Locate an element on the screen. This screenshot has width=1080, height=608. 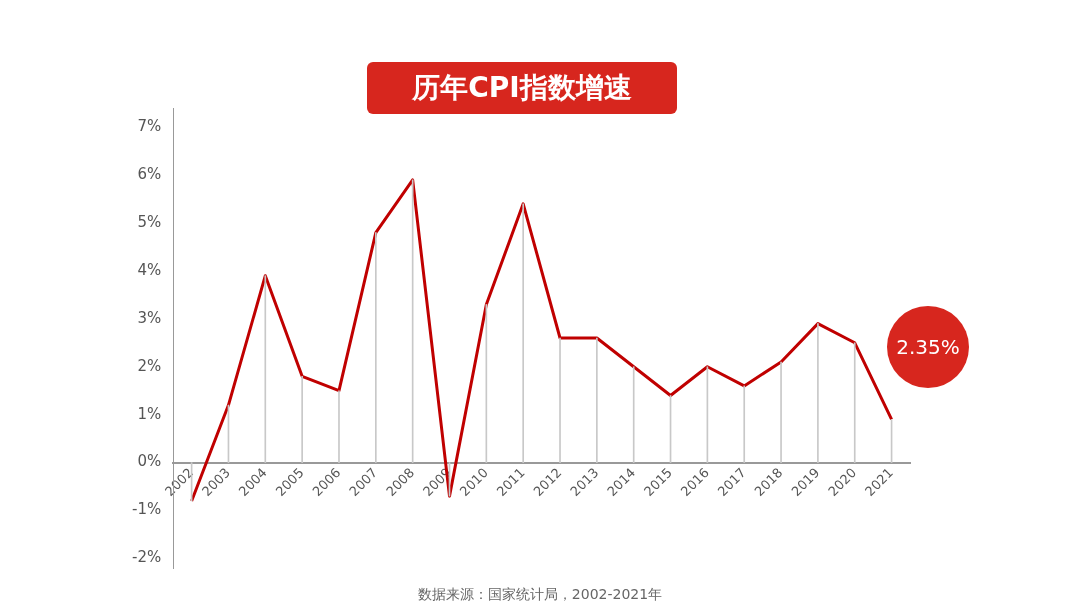
y-tick-label: 5% is located at coordinates (149, 221).